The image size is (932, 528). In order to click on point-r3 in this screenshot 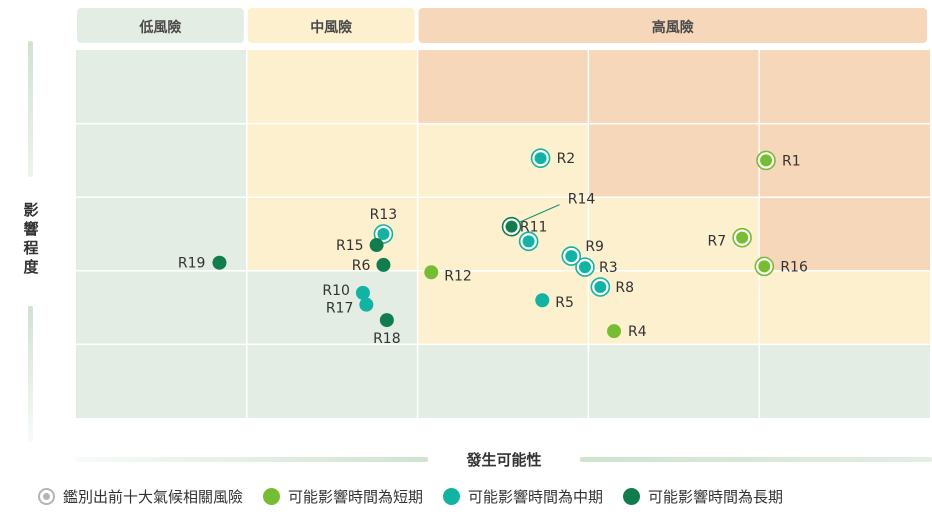, I will do `click(585, 267)`.